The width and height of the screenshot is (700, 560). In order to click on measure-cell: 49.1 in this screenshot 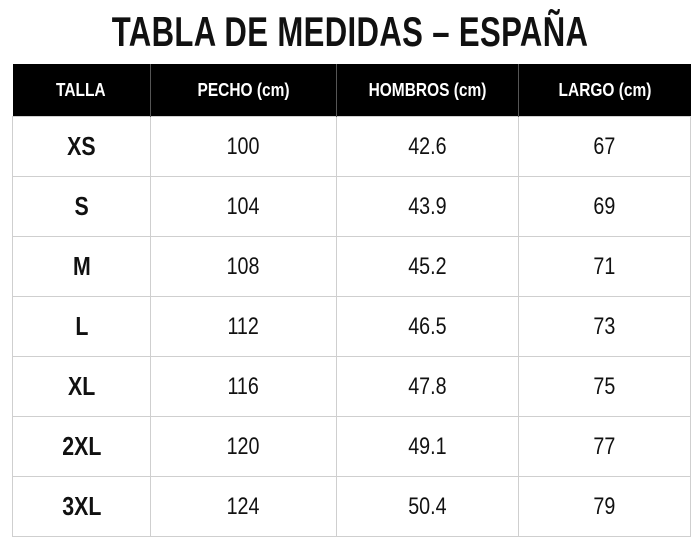, I will do `click(427, 446)`.